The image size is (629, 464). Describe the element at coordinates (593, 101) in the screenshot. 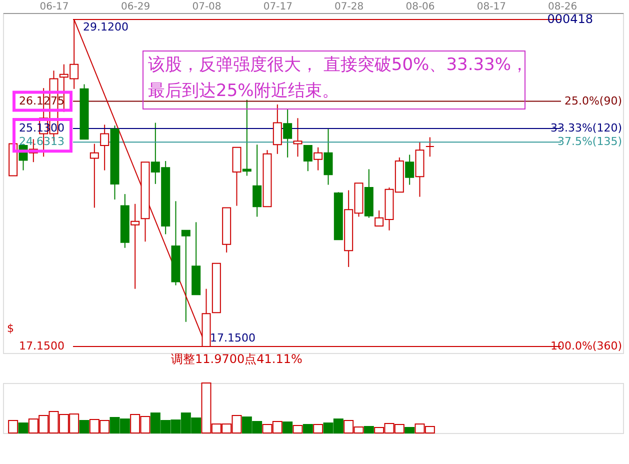

I see `annotation: 25.0%(90)` at that location.